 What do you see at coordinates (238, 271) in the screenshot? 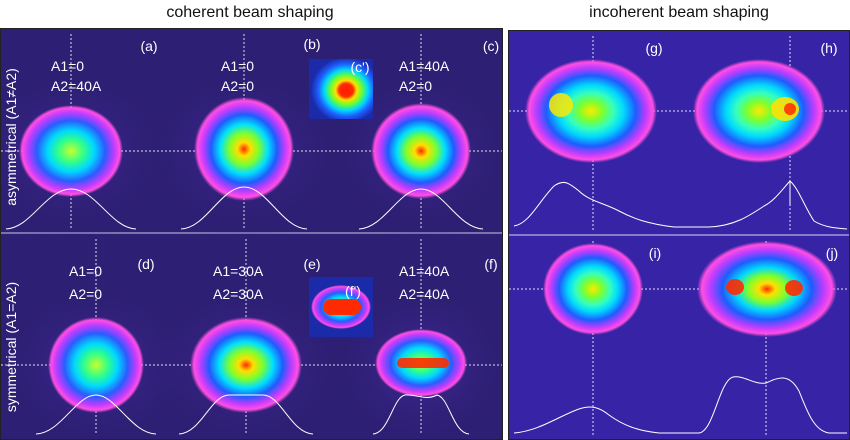
I see `current-e-line1: A1=30A` at bounding box center [238, 271].